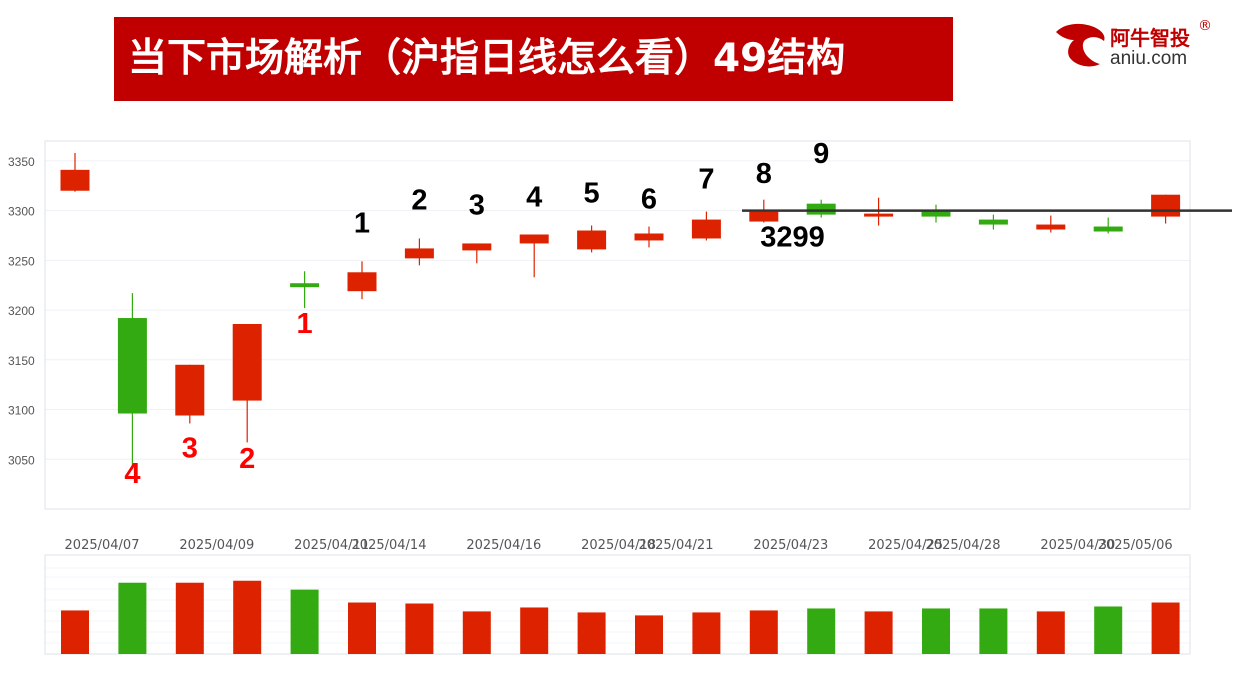  Describe the element at coordinates (477, 206) in the screenshot. I see `annotation-black: 3` at that location.